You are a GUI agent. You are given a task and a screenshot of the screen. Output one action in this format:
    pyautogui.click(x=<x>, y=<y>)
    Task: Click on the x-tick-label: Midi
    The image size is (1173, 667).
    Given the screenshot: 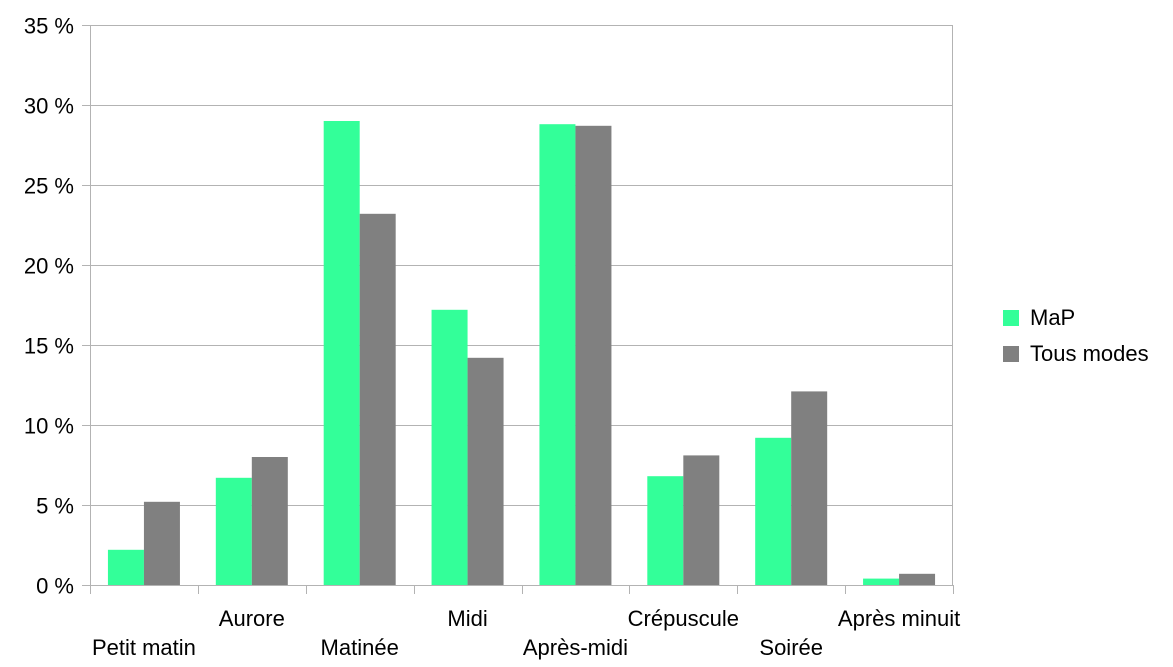 What is the action you would take?
    pyautogui.click(x=467, y=618)
    